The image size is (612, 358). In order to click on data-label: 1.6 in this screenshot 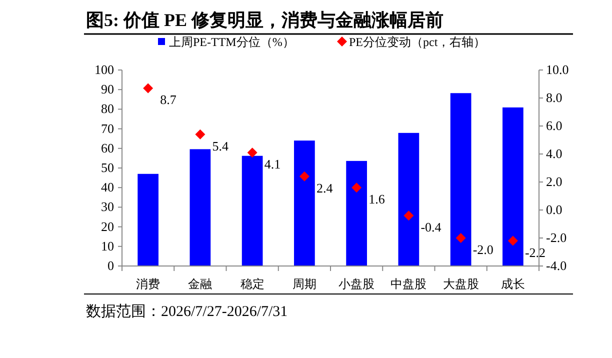, I will do `click(377, 199)`.